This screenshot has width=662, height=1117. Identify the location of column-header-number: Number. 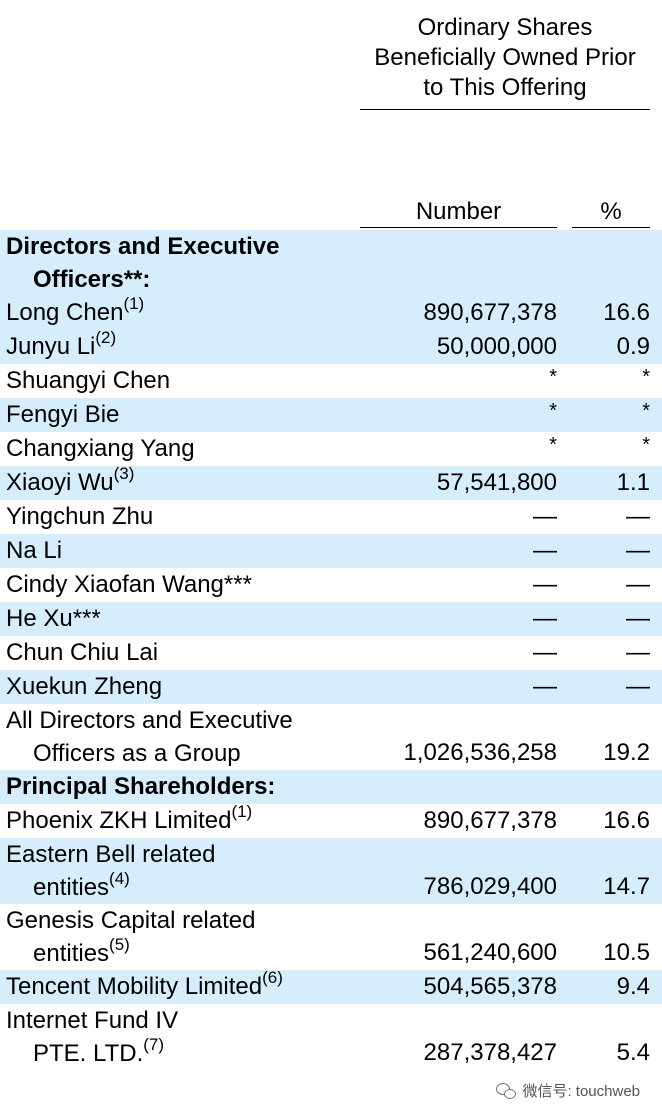
(458, 212).